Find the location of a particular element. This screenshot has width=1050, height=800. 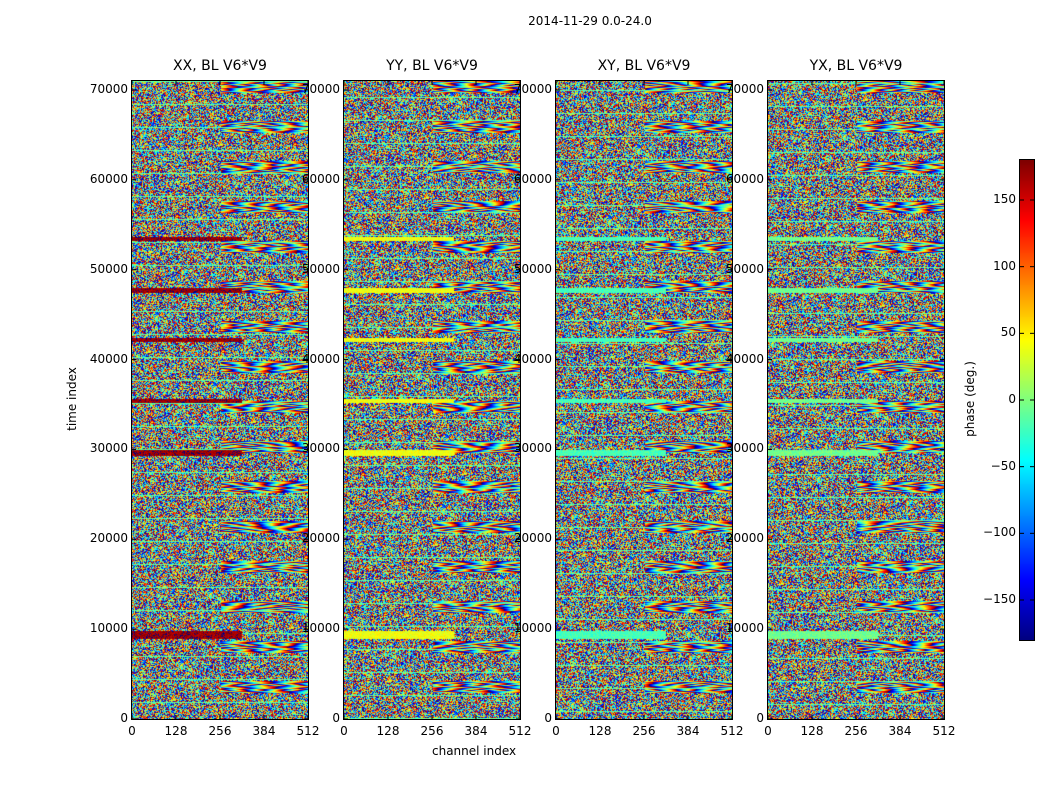

colorbar-label: phase (deg.) is located at coordinates (970, 399).